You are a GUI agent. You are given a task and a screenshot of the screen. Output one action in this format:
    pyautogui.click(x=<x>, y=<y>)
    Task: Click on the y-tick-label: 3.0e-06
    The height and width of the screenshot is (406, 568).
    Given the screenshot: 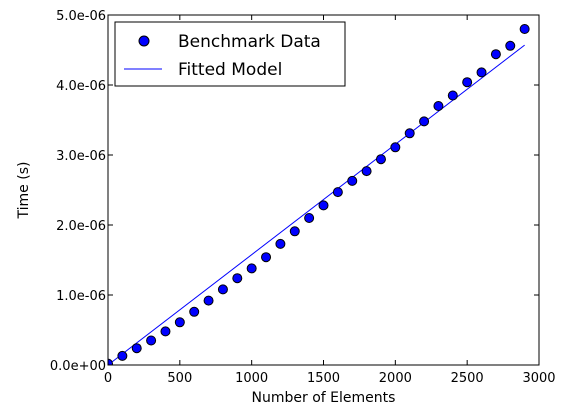 What is the action you would take?
    pyautogui.click(x=81, y=156)
    